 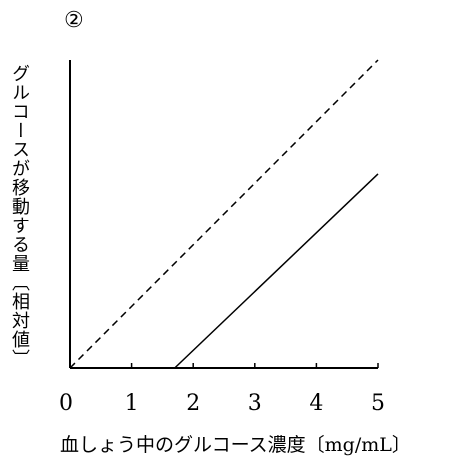 I want to click on y-axis-label: グルコースが移動する量〔相対値〕, so click(x=19, y=216).